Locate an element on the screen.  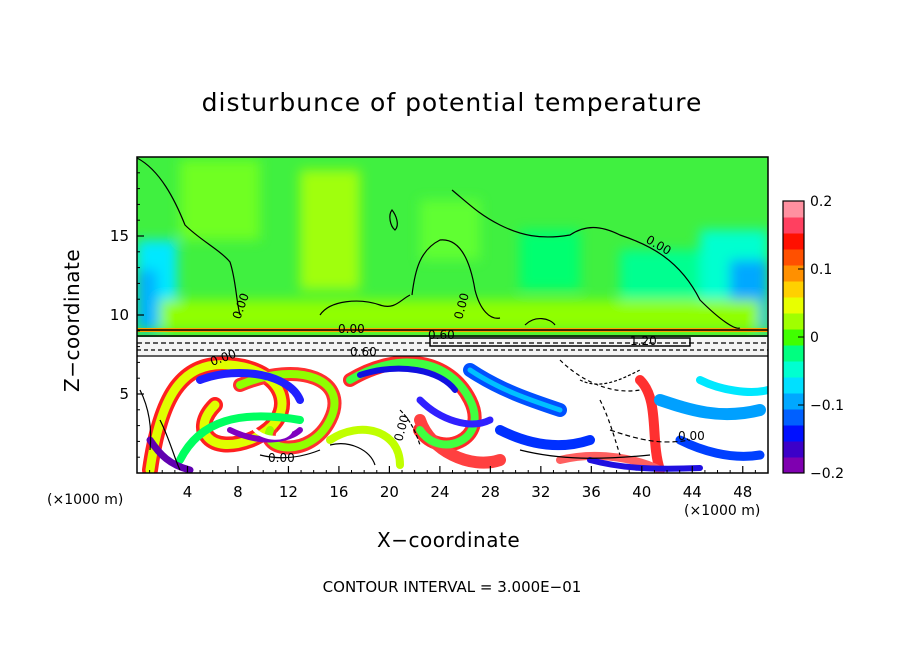
x-tick-label: 32 is located at coordinates (540, 492).